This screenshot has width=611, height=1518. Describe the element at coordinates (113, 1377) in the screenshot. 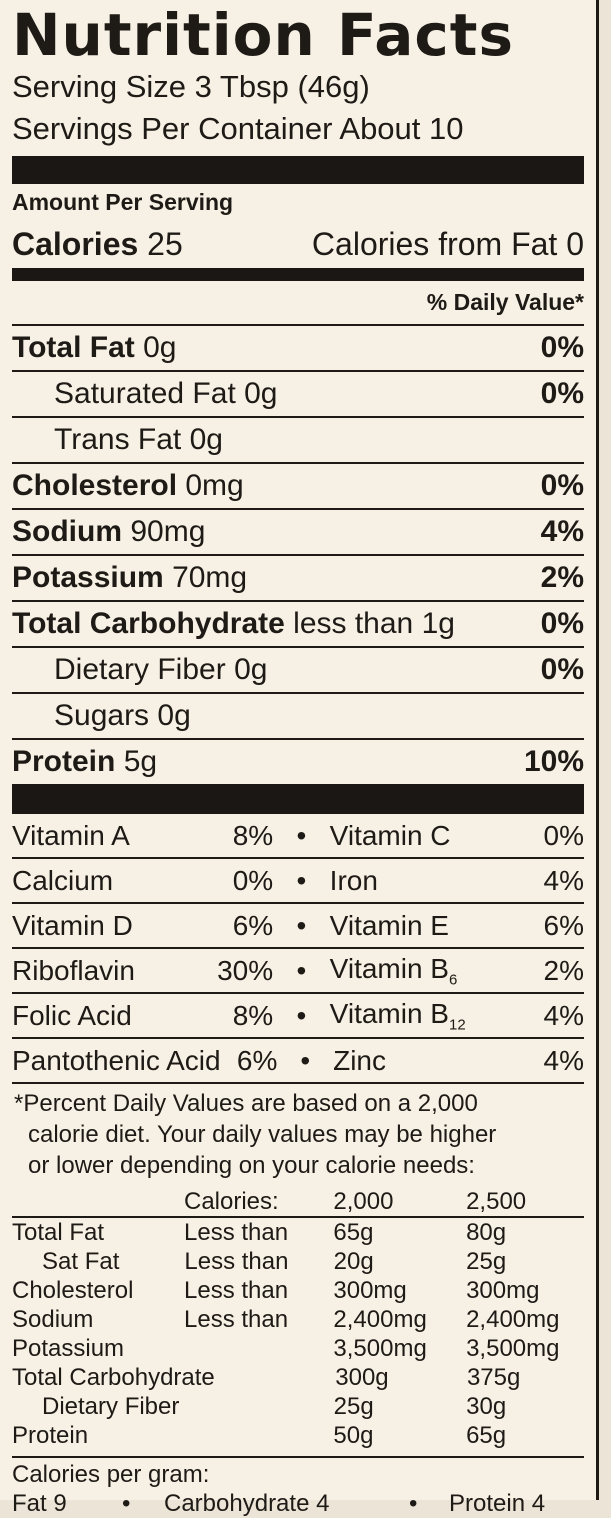

I see `daily-value-table-cell: Total Carbohydrate` at that location.